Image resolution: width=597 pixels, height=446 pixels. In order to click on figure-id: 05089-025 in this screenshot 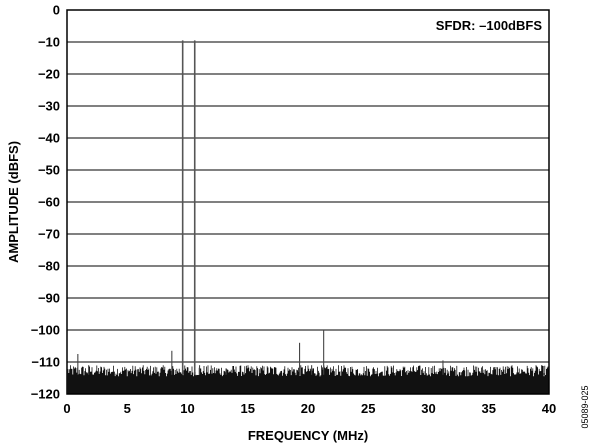, I will do `click(585, 406)`.